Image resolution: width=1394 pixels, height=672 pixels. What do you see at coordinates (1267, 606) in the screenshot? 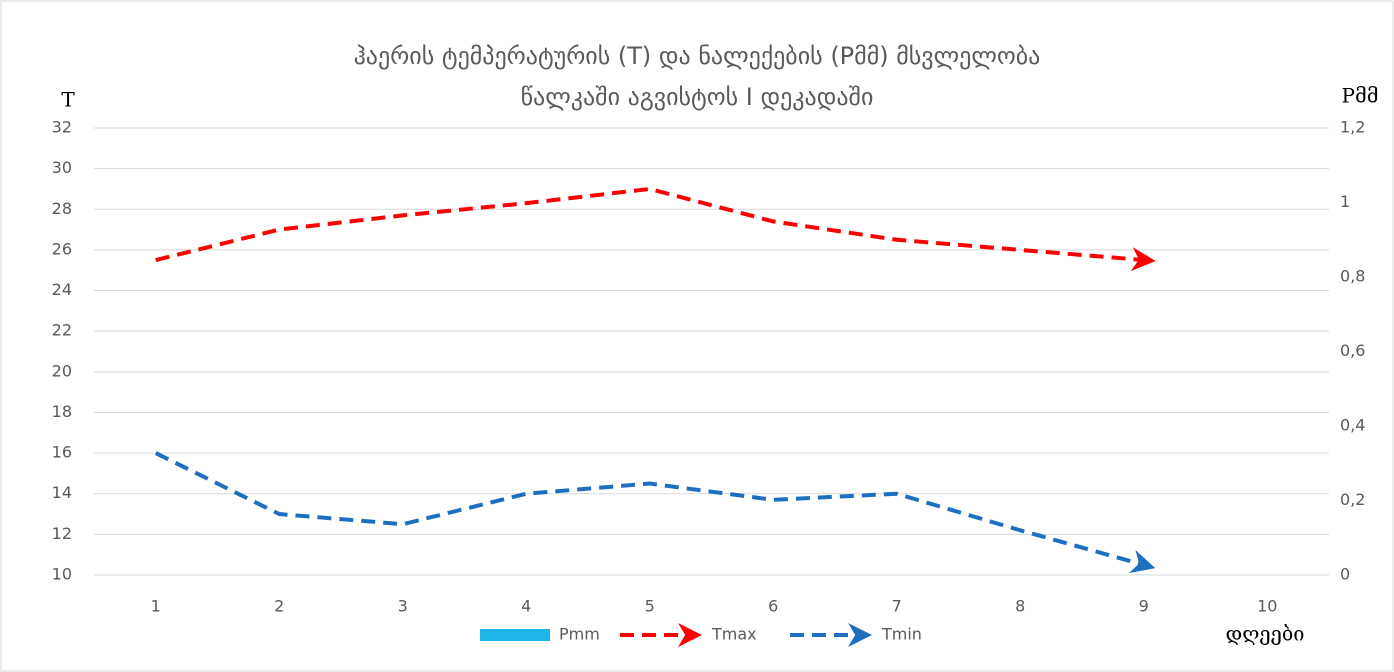
I see `x-tick-label: 10` at bounding box center [1267, 606].